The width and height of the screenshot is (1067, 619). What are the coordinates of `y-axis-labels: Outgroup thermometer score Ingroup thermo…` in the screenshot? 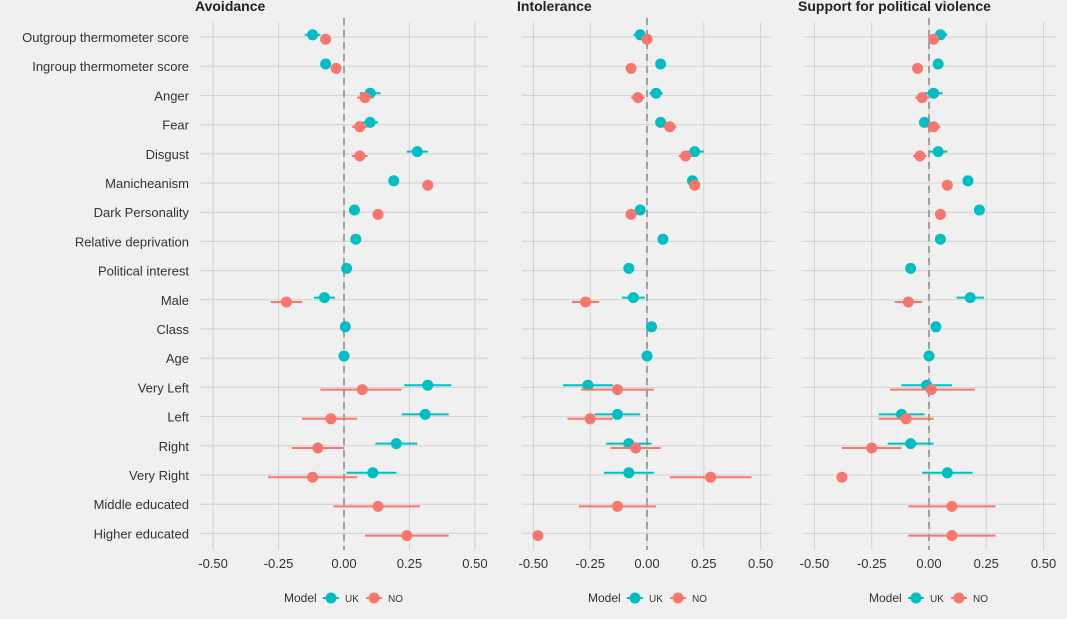 It's located at (106, 285).